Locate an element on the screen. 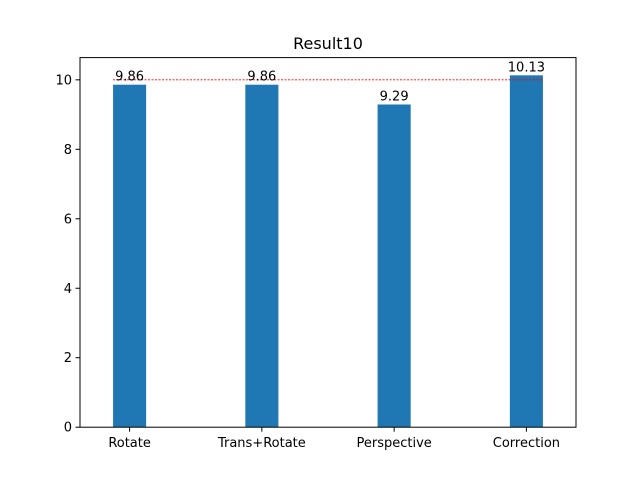 The height and width of the screenshot is (480, 640). y-tick-label: 4 is located at coordinates (68, 289).